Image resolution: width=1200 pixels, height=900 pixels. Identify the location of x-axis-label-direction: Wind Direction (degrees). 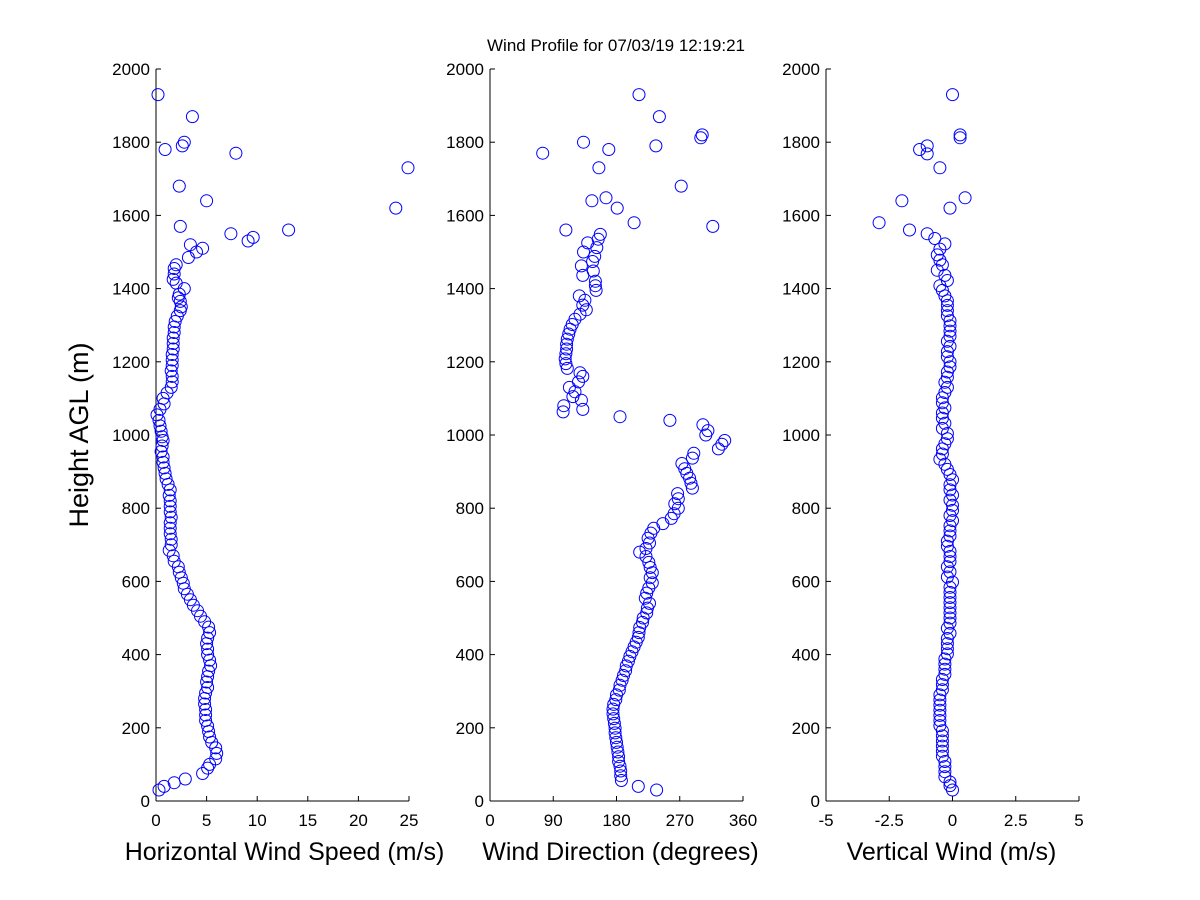
(620, 852).